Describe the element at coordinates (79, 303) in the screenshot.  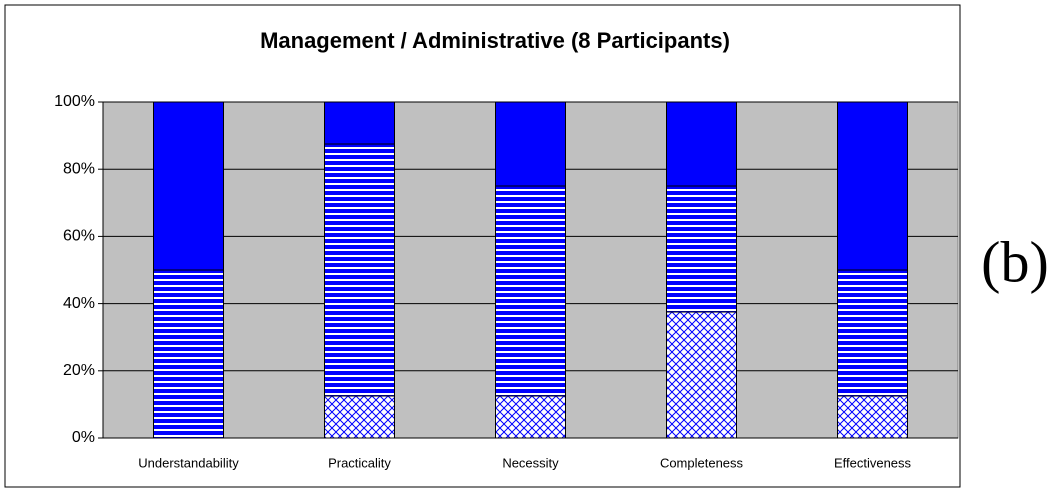
I see `y-tick-label: 40%` at that location.